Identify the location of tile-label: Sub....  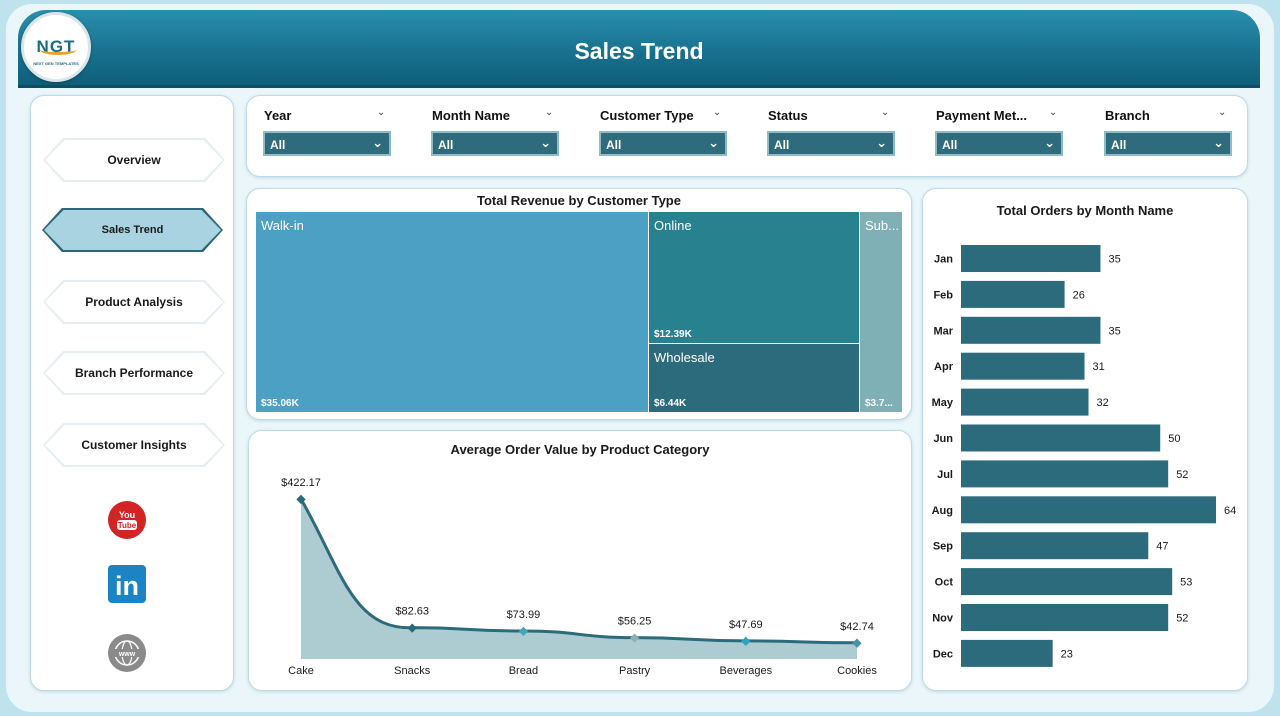
(882, 225).